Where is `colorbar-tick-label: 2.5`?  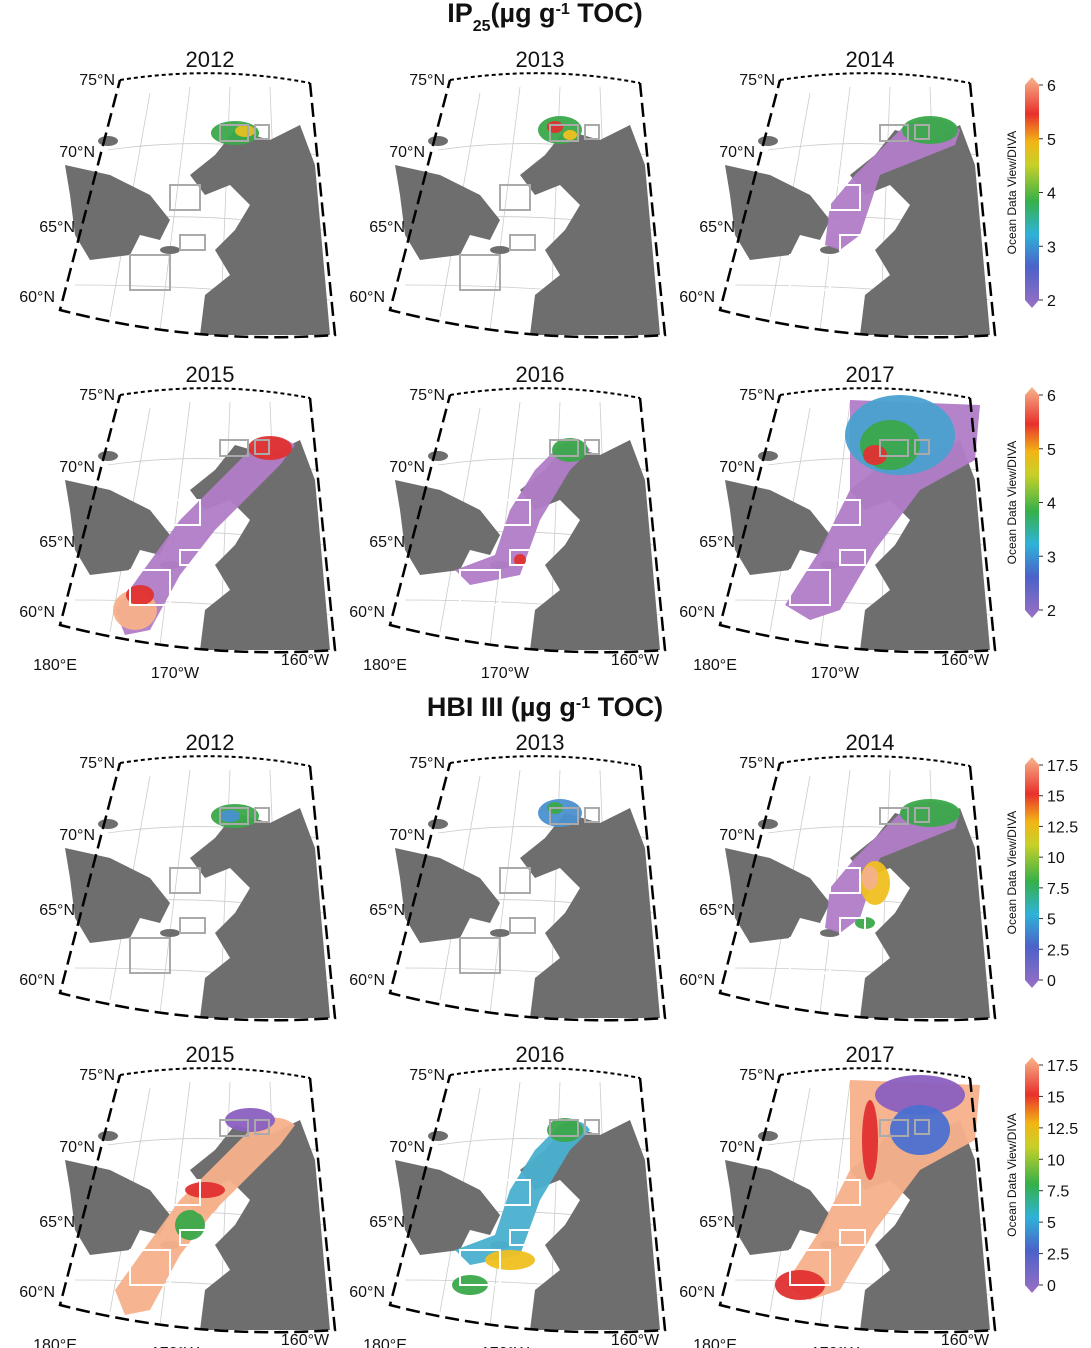
colorbar-tick-label: 2.5 is located at coordinates (1058, 950).